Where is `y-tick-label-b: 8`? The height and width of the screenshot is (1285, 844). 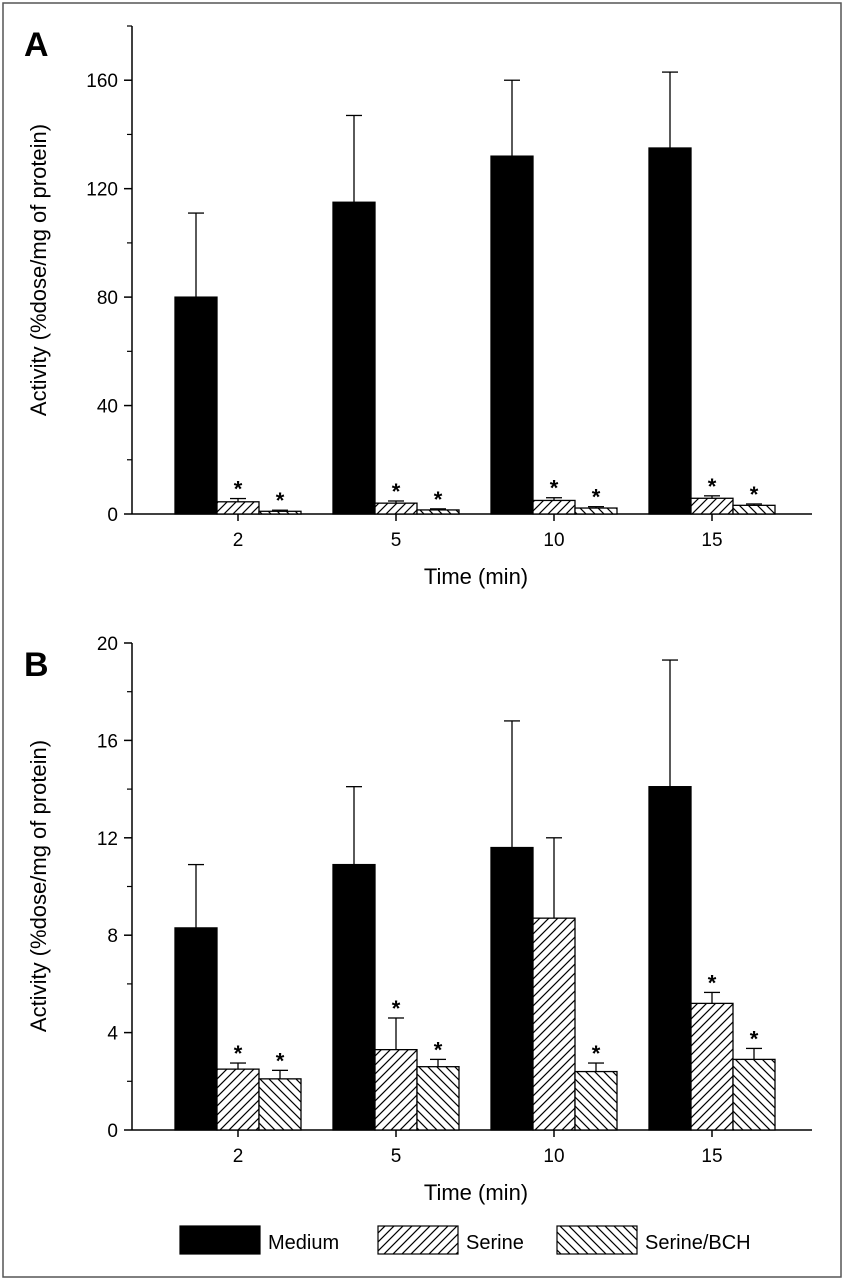 y-tick-label-b: 8 is located at coordinates (112, 936).